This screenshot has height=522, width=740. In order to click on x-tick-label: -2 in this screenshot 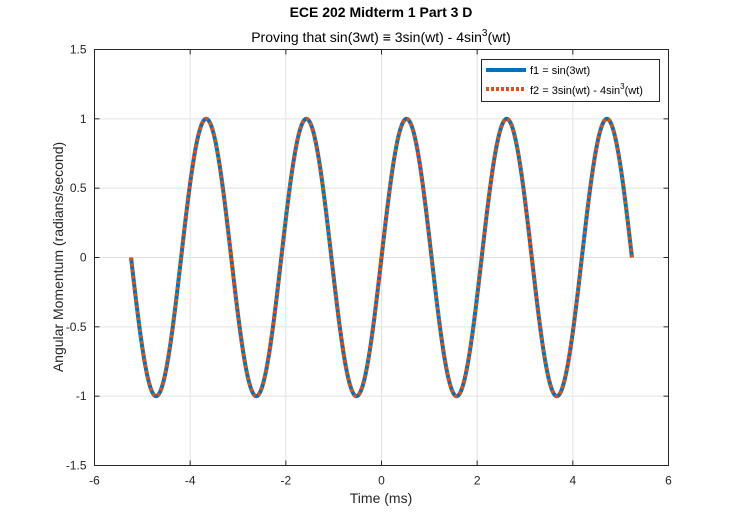, I will do `click(285, 481)`.